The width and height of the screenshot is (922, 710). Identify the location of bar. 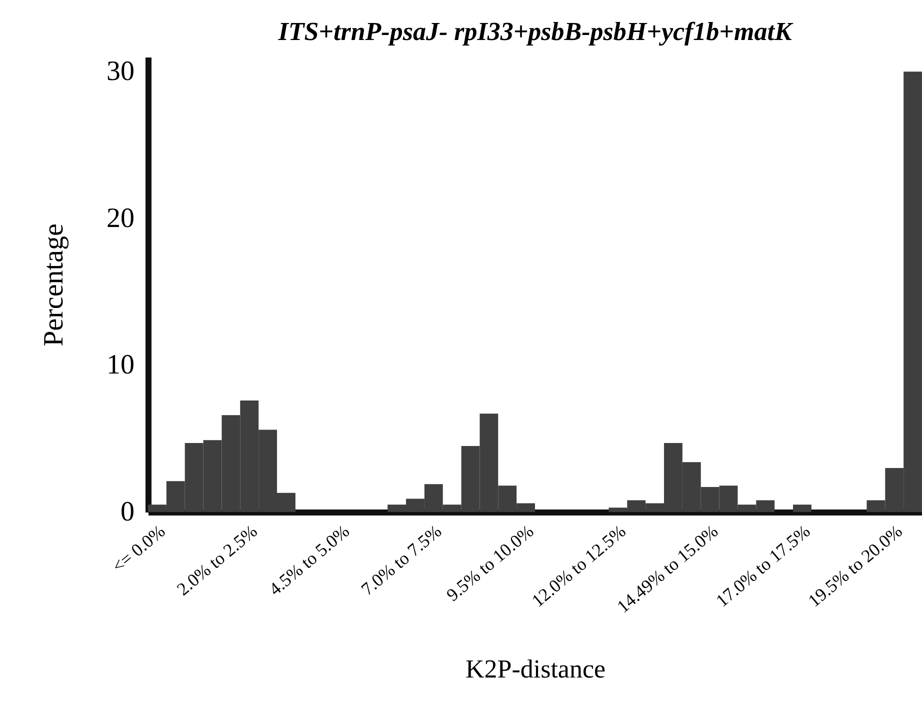
(802, 508).